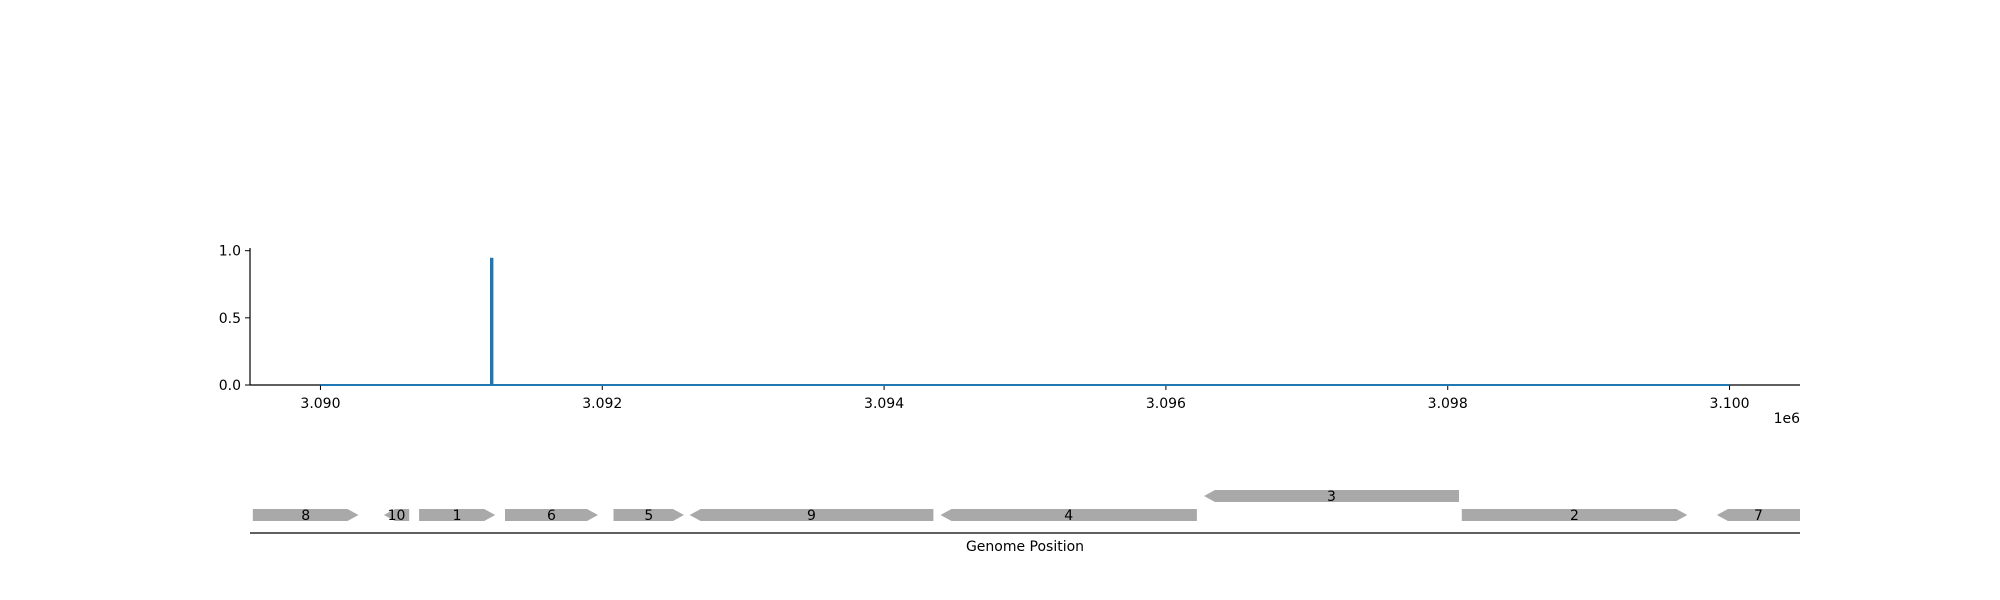 Image resolution: width=2000 pixels, height=600 pixels. I want to click on gene-label: 9, so click(811, 516).